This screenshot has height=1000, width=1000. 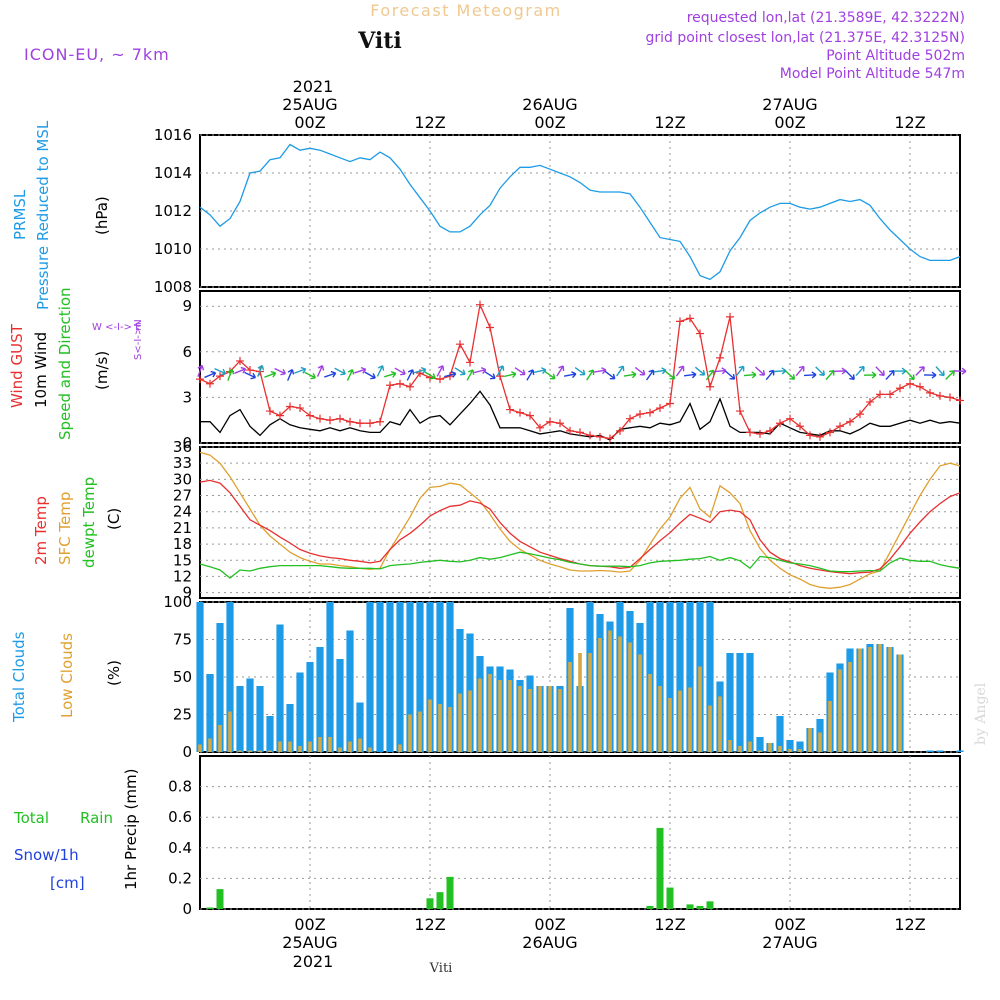 What do you see at coordinates (61, 215) in the screenshot?
I see `pressure-panel-labels: PRMSL Pressure Reduced to MSL (hPa)` at bounding box center [61, 215].